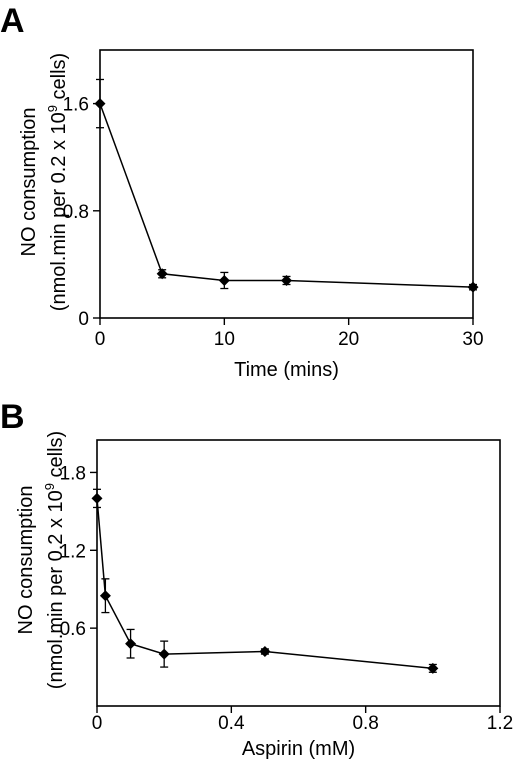 This screenshot has width=520, height=764. I want to click on y-tick-label: 0.6, so click(73, 629).